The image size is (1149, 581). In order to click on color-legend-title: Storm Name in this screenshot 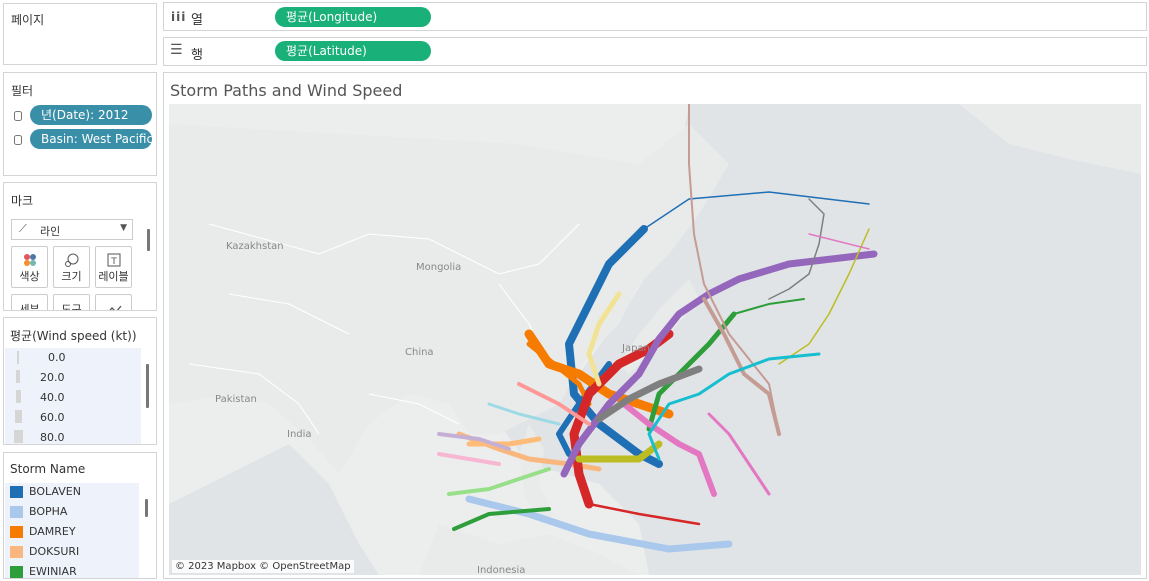, I will do `click(48, 469)`.